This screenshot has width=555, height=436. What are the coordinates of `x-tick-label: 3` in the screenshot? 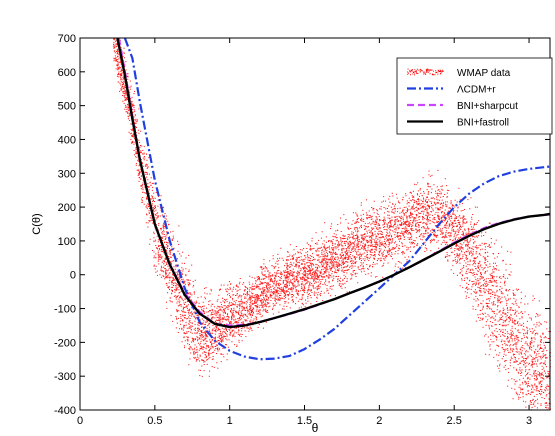 It's located at (529, 421).